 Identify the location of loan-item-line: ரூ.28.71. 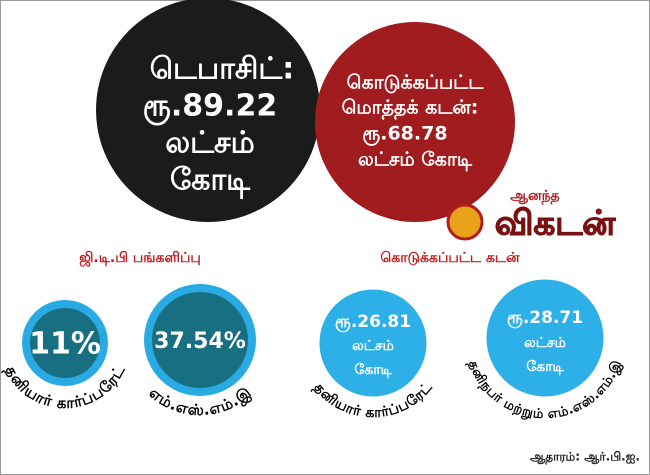
(545, 318).